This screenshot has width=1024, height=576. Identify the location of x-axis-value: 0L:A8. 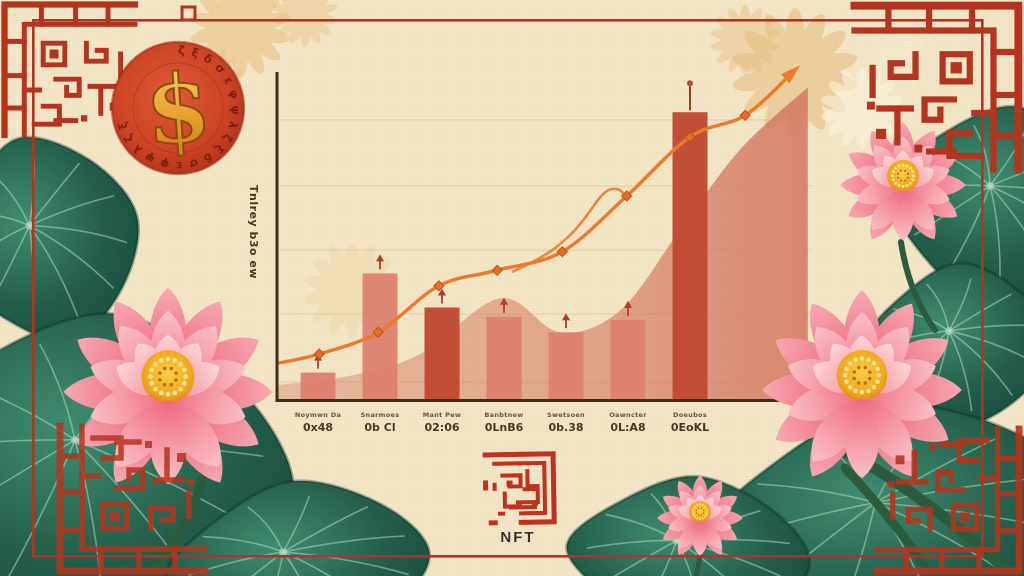
(627, 427).